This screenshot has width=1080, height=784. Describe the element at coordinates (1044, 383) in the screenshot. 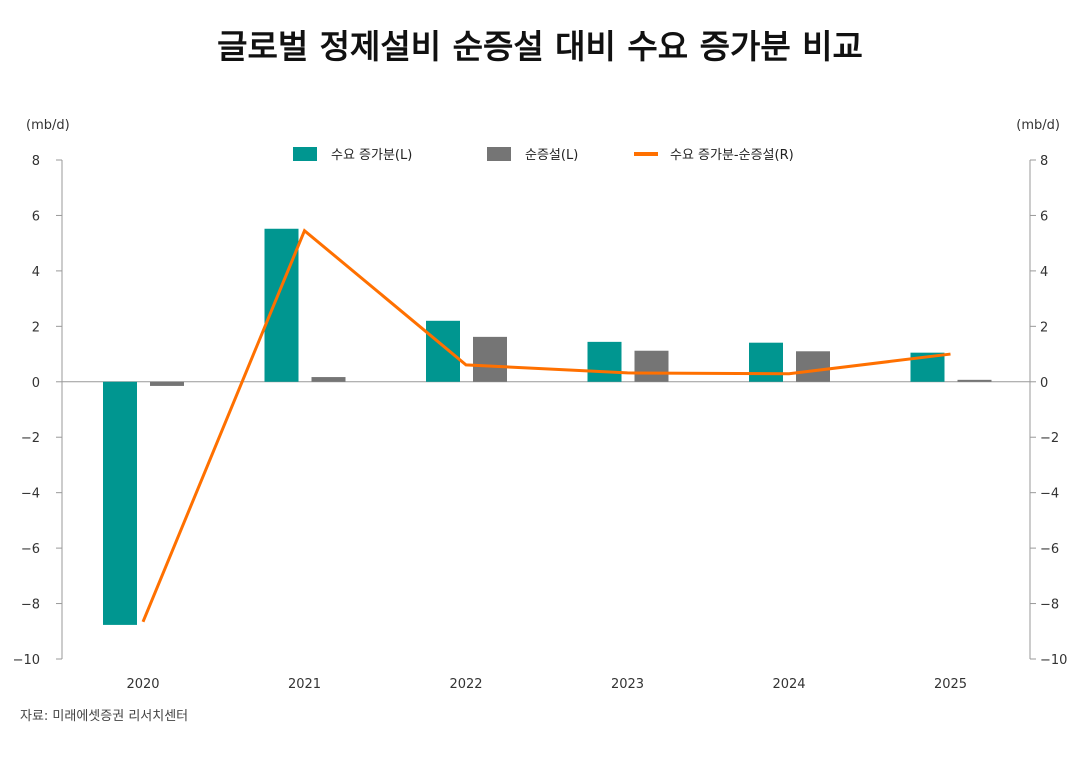

I see `y-tick-label-right: 0` at that location.